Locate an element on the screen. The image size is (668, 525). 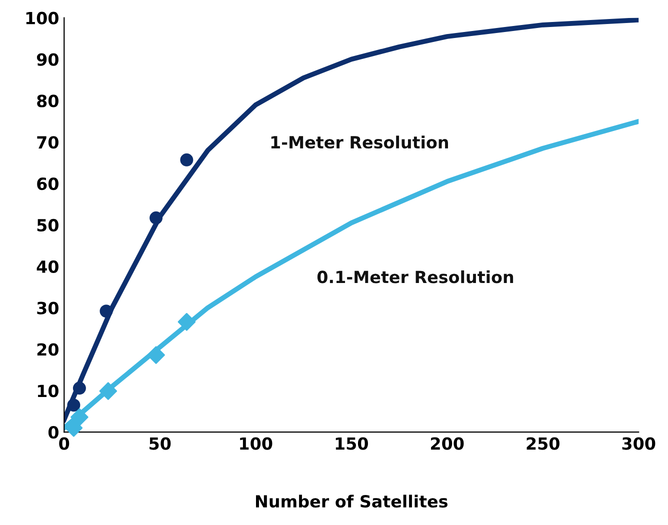
x-tick-label: 0 is located at coordinates (64, 443).